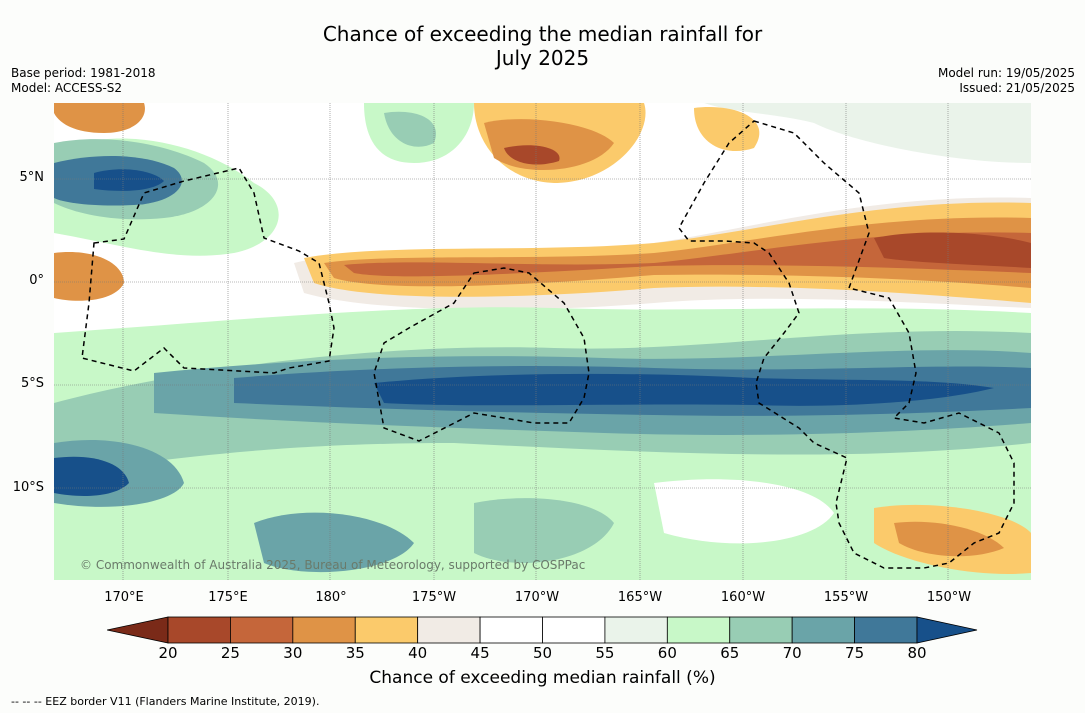  I want to click on lat-label: 5°S, so click(32, 383).